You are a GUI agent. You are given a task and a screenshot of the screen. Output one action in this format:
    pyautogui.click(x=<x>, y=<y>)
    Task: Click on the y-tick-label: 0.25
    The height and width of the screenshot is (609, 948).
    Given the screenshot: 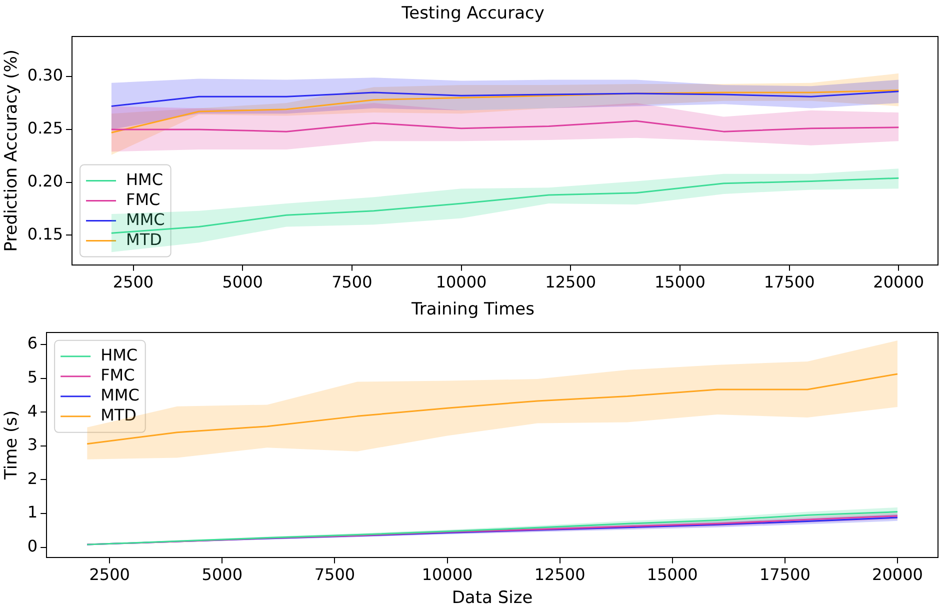 What is the action you would take?
    pyautogui.click(x=45, y=128)
    